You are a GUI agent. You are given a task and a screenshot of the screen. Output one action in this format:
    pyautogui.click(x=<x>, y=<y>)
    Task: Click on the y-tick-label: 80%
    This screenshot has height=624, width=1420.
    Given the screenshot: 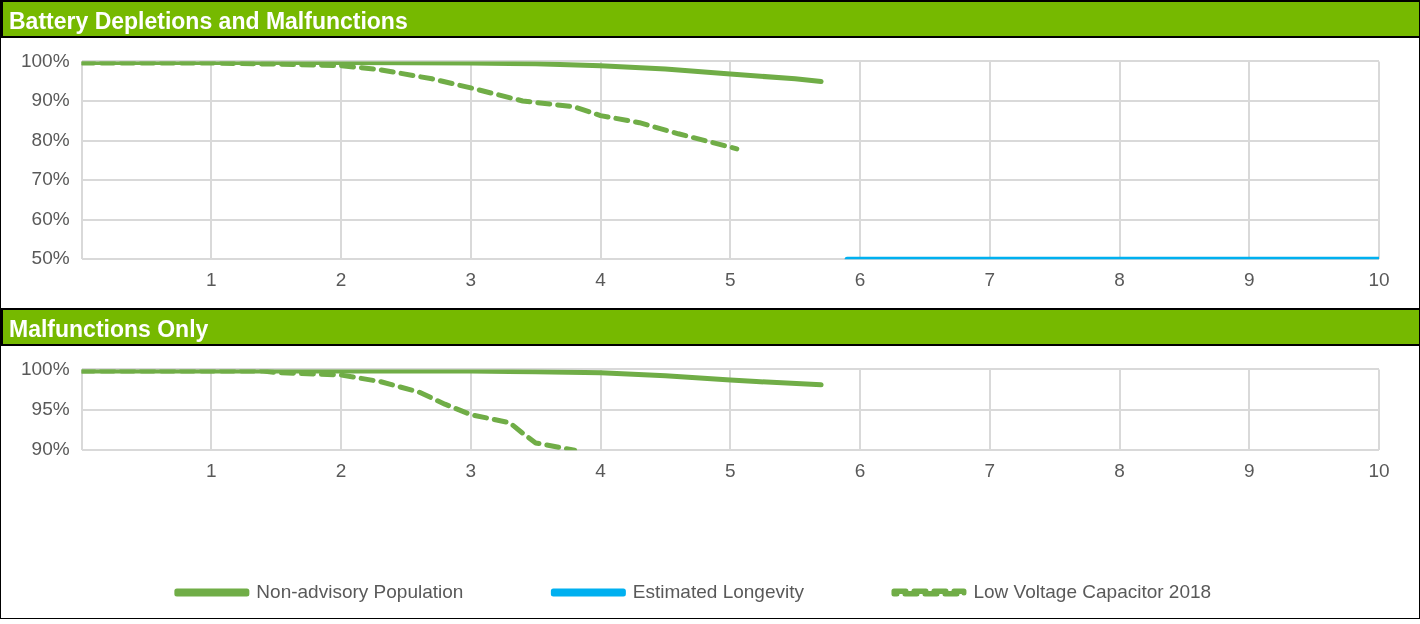 What is the action you would take?
    pyautogui.click(x=50, y=139)
    